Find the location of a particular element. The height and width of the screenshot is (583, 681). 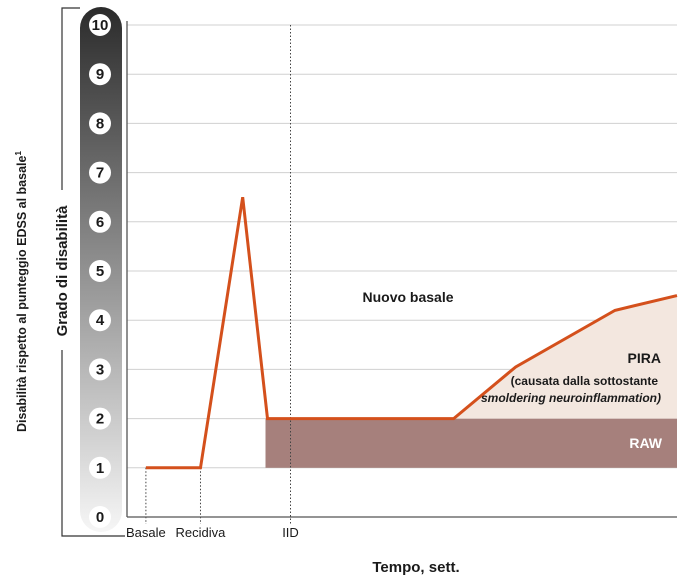

y-tick-label-6: 6 is located at coordinates (100, 222).